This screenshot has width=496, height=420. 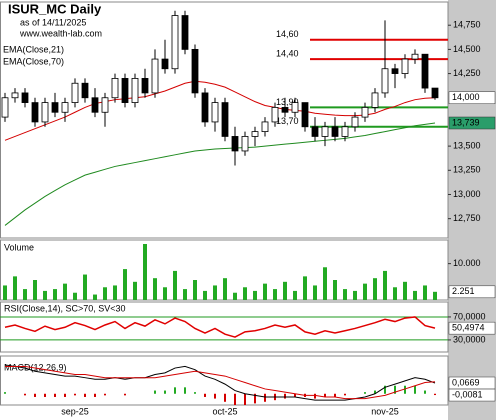 I want to click on chart-subtitle: as of 14/11/2025, so click(x=53, y=22).